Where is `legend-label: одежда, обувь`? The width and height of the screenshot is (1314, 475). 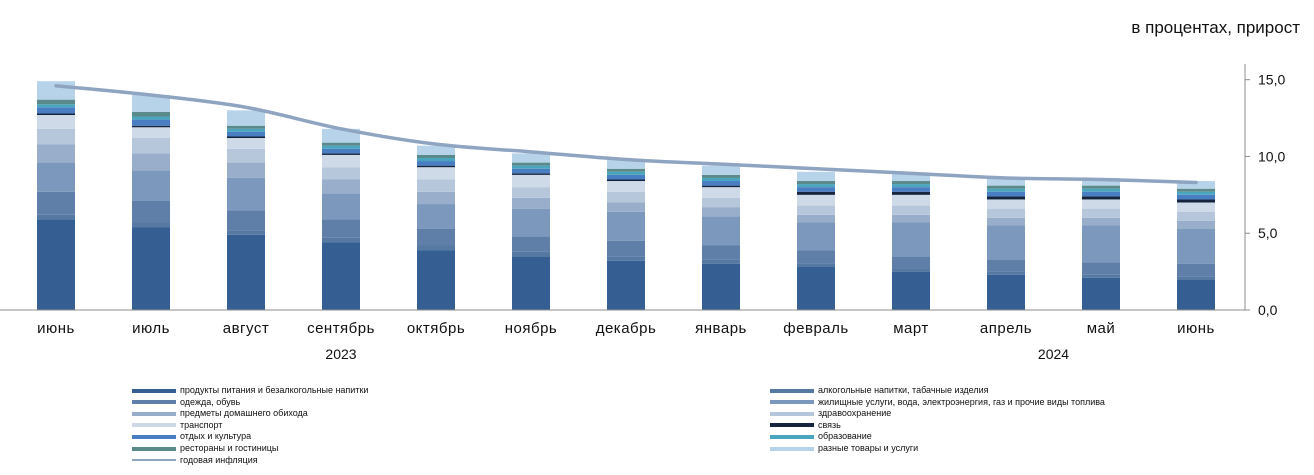
legend-label: одежда, обувь is located at coordinates (210, 401).